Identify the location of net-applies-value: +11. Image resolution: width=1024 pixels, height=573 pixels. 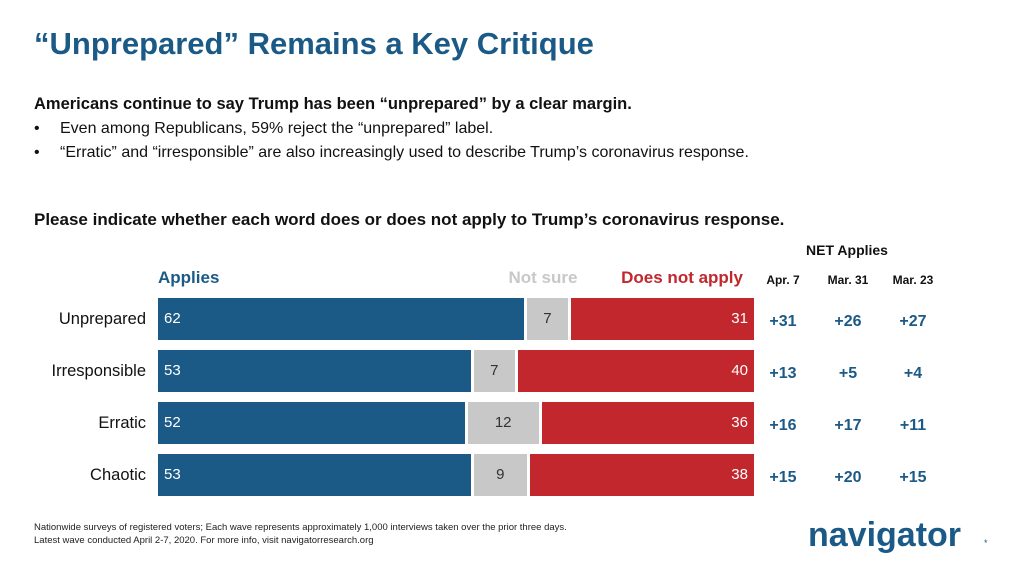
(913, 425).